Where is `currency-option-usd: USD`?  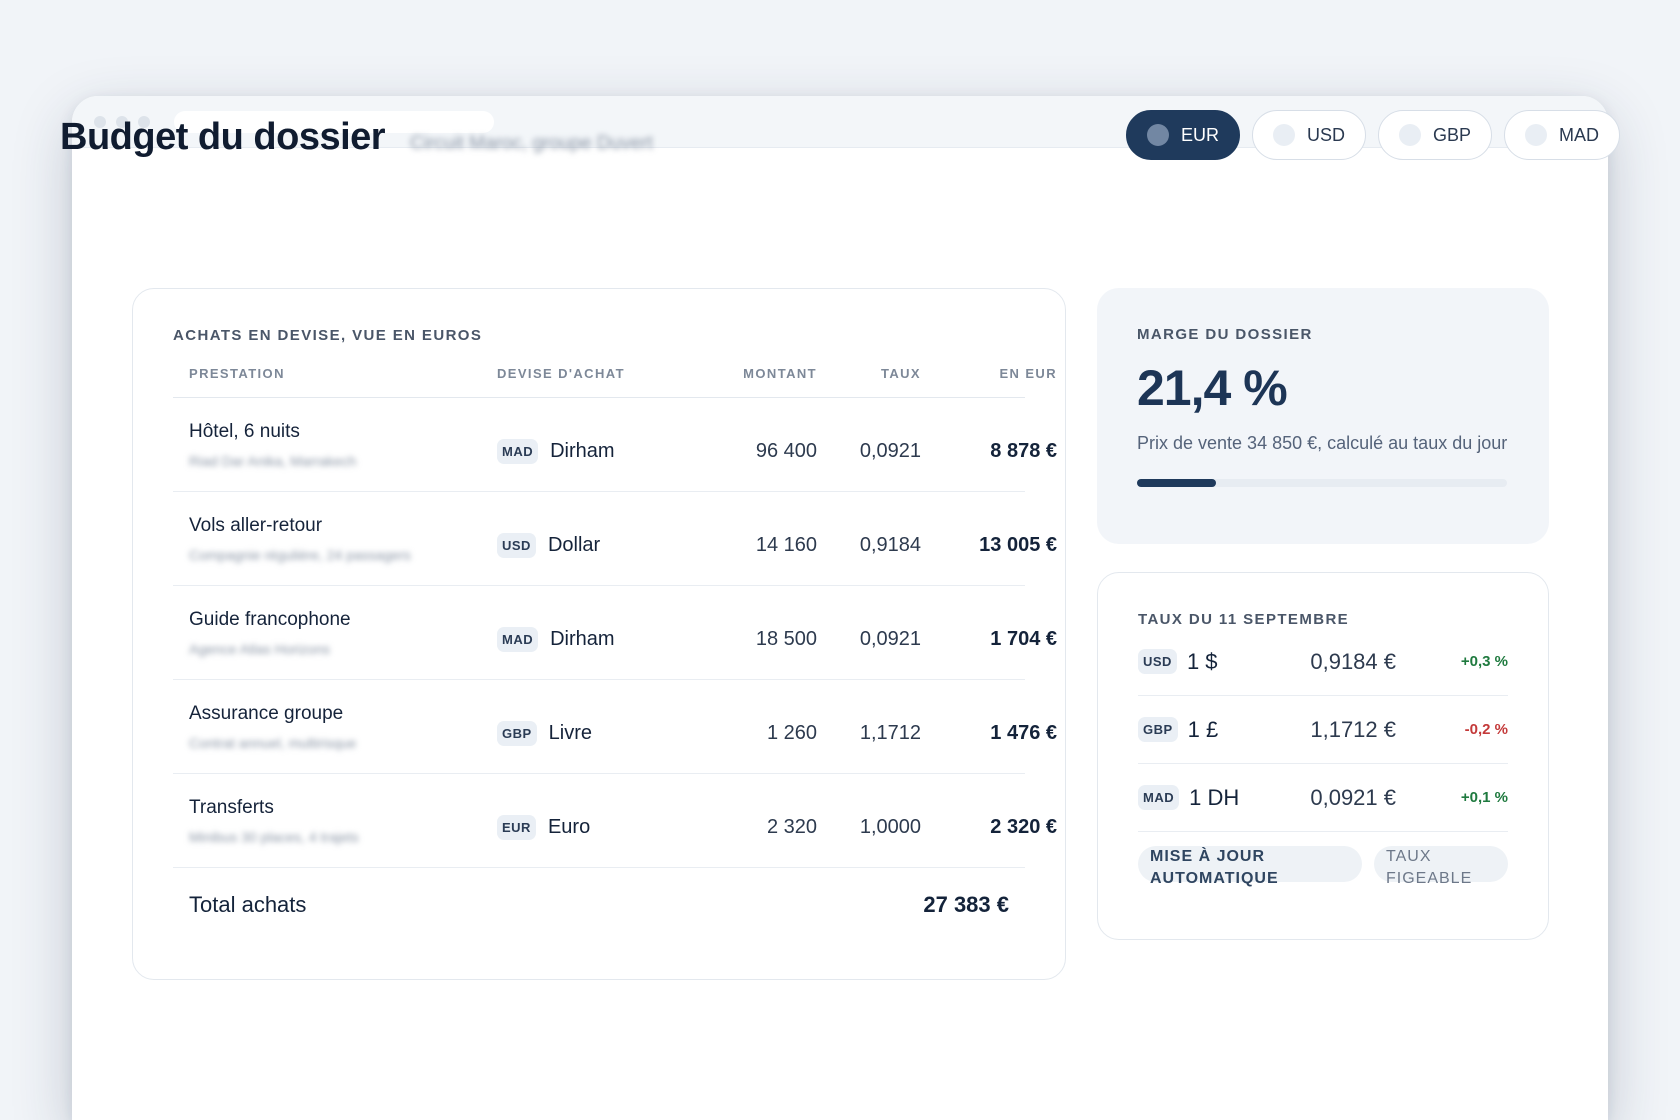 currency-option-usd: USD is located at coordinates (1308, 135).